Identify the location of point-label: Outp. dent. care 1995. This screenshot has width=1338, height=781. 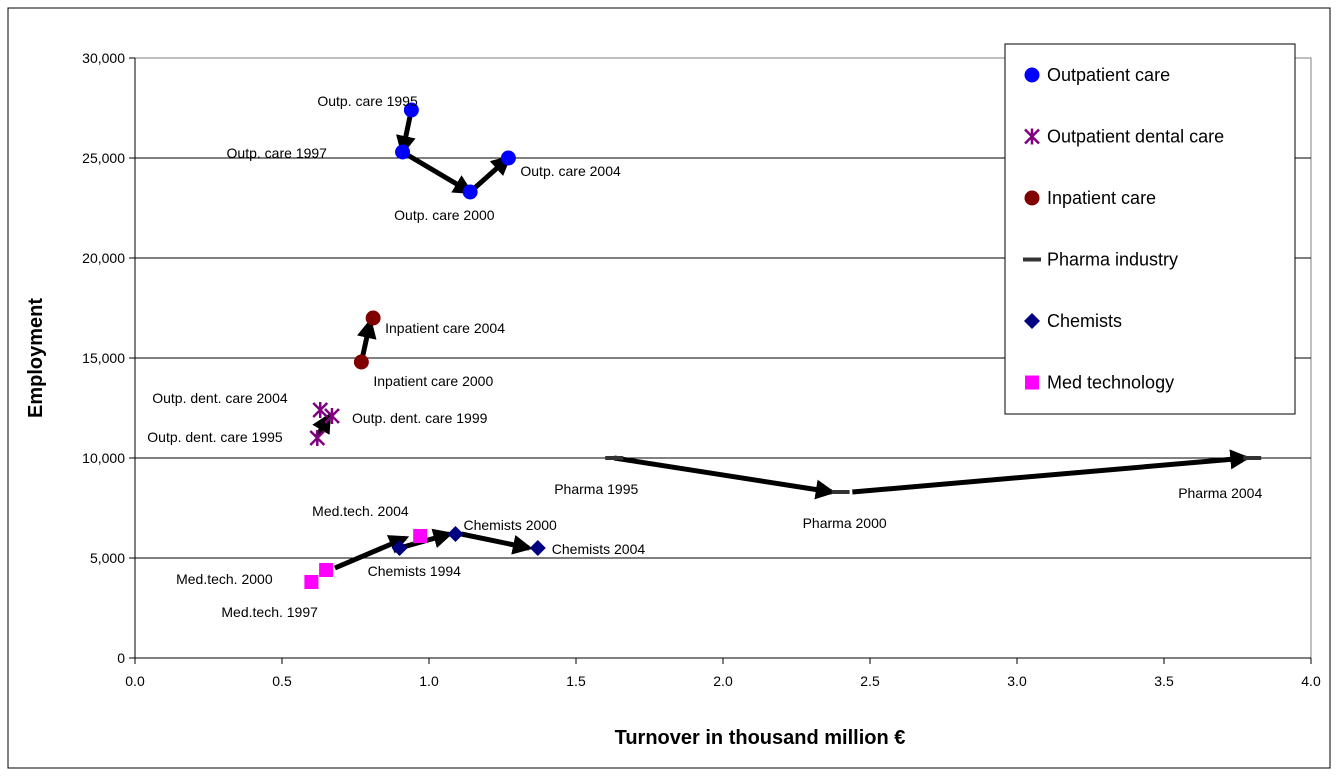
(215, 437).